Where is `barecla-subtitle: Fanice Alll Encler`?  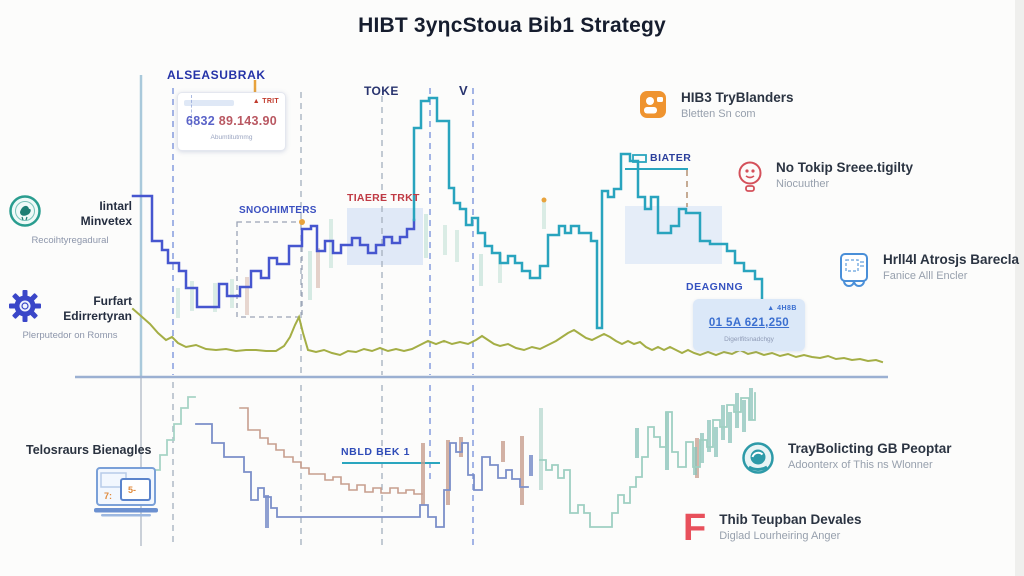
barecla-subtitle: Fanice Alll Encler is located at coordinates (925, 276).